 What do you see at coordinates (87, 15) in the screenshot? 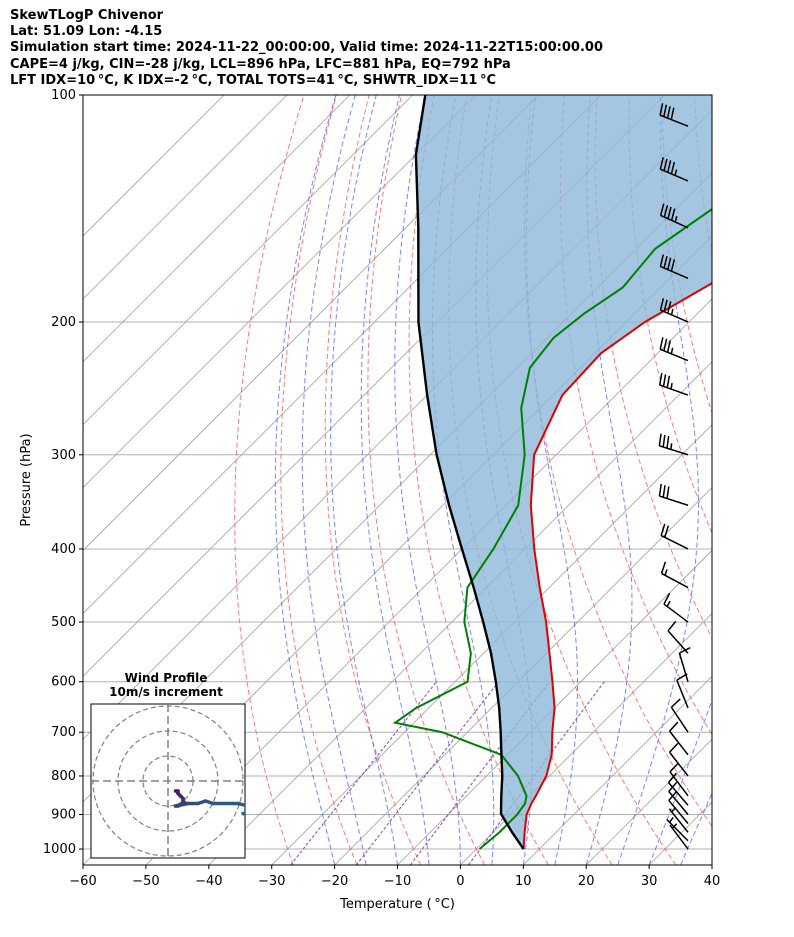
I see `header-title: SkewTLogP Chivenor` at bounding box center [87, 15].